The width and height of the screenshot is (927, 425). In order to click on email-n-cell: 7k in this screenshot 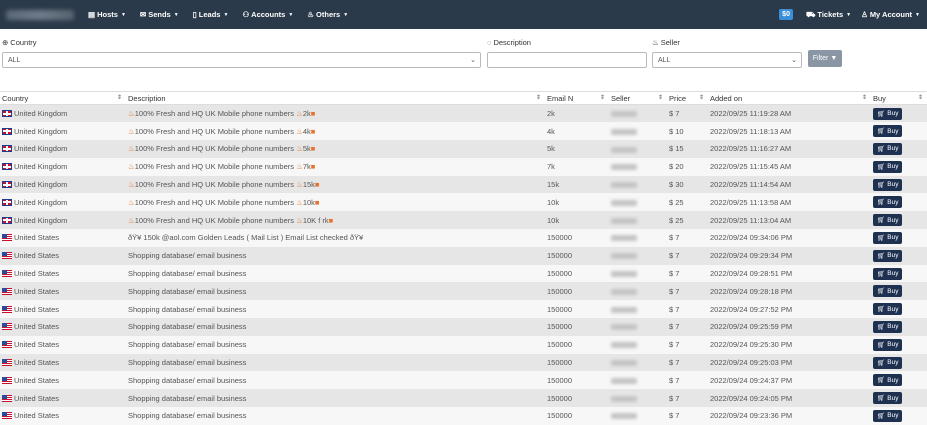, I will do `click(577, 166)`.